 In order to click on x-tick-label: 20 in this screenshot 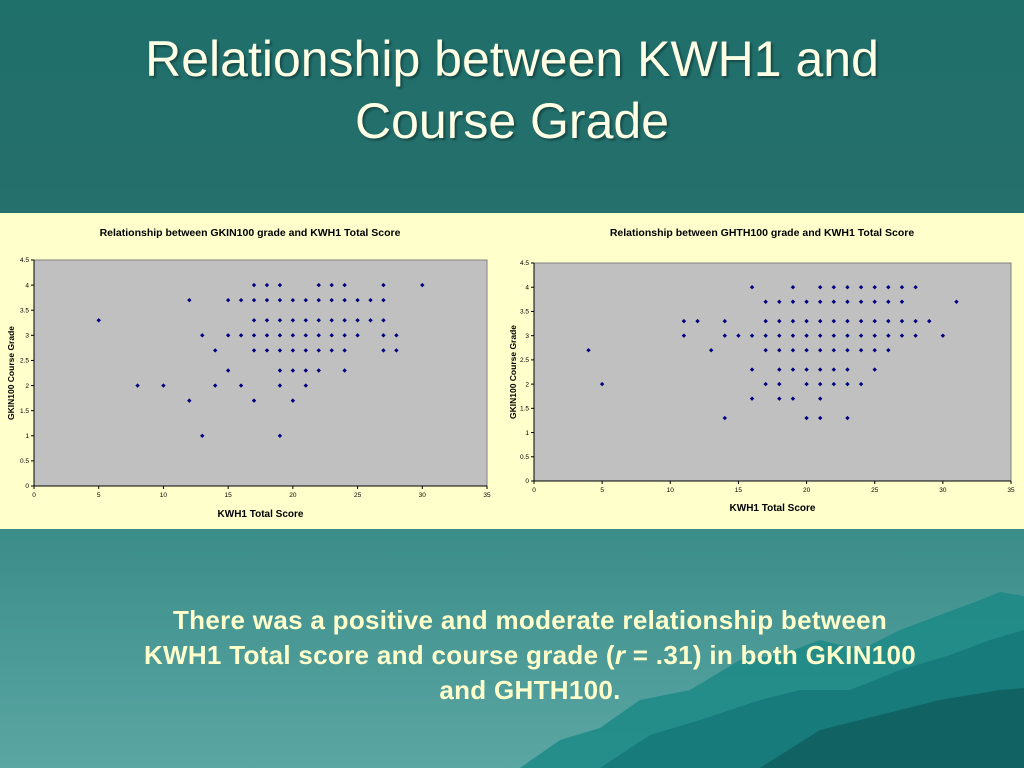, I will do `click(293, 495)`.